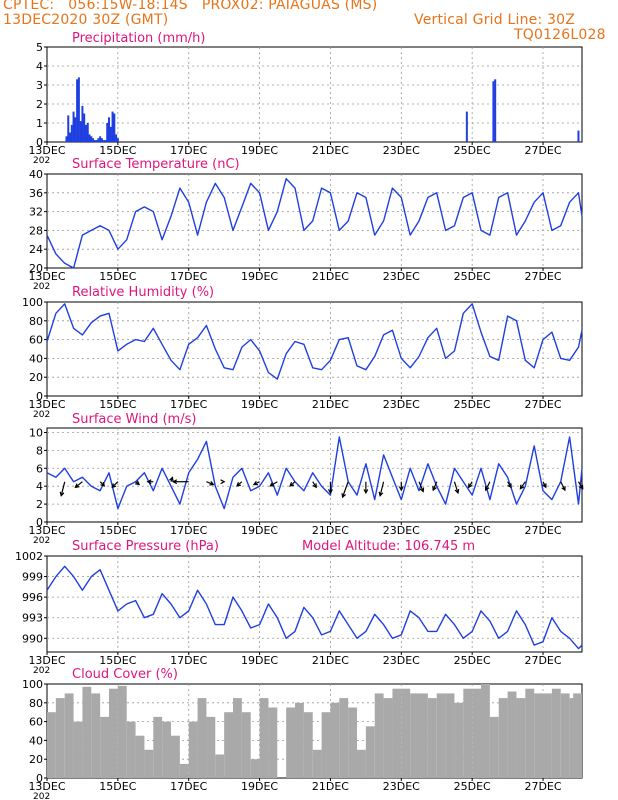 Image resolution: width=618 pixels, height=800 pixels. What do you see at coordinates (188, 276) in the screenshot?
I see `temp-xtick-label: 17DEC` at bounding box center [188, 276].